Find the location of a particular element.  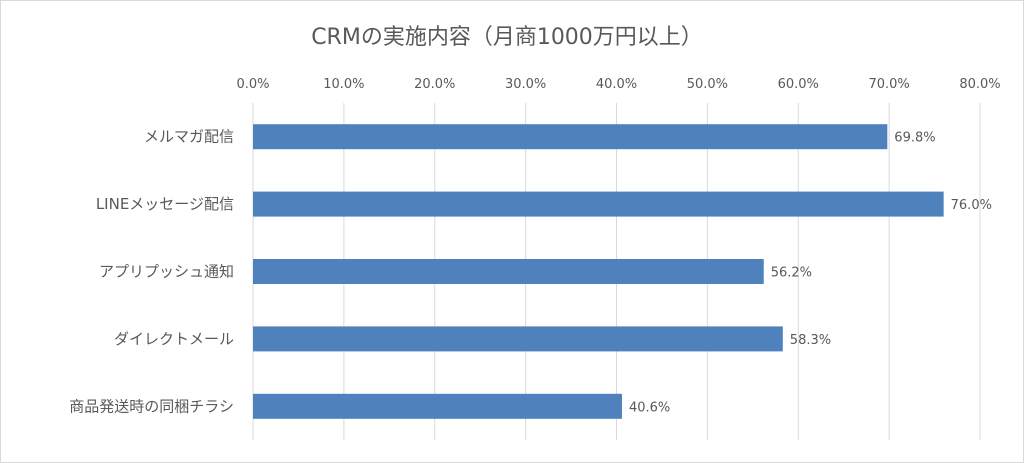

chart-title: CRMの実施内容（月商1000万円以上） is located at coordinates (507, 37).